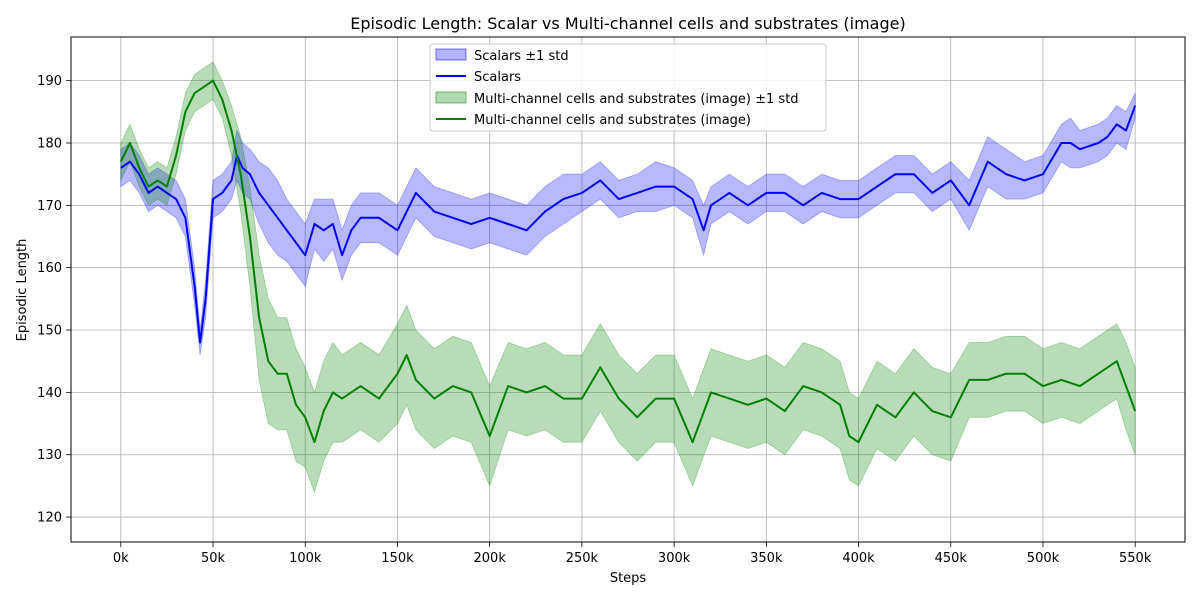 This screenshot has width=1200, height=600. What do you see at coordinates (49, 331) in the screenshot?
I see `y-tick-label: 150` at bounding box center [49, 331].